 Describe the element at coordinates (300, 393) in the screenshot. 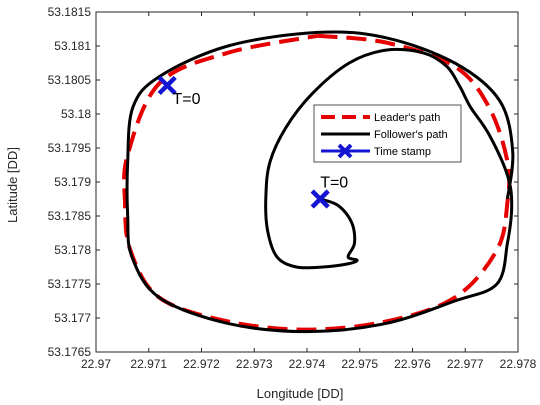

I see `x-axis-title: Longitude [DD]` at that location.